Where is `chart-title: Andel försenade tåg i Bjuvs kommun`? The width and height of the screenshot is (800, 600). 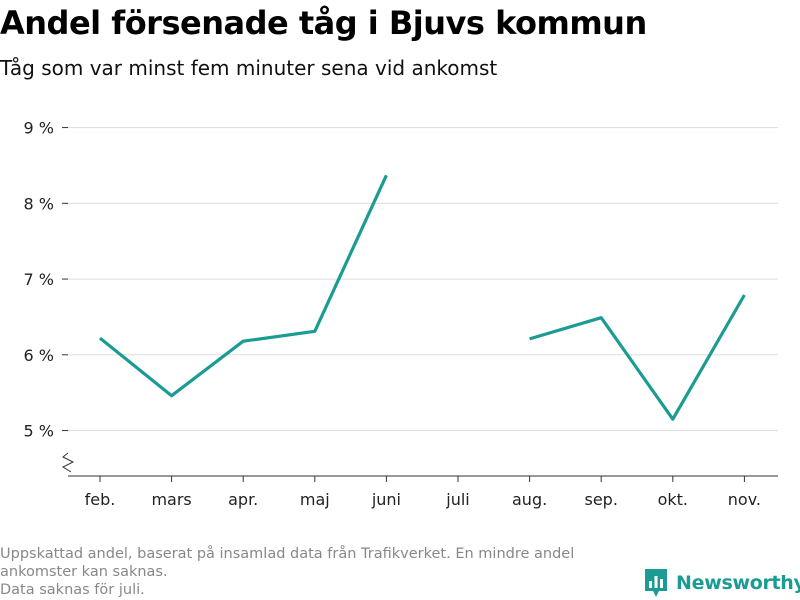
chart-title: Andel försenade tåg i Bjuvs kommun is located at coordinates (323, 23).